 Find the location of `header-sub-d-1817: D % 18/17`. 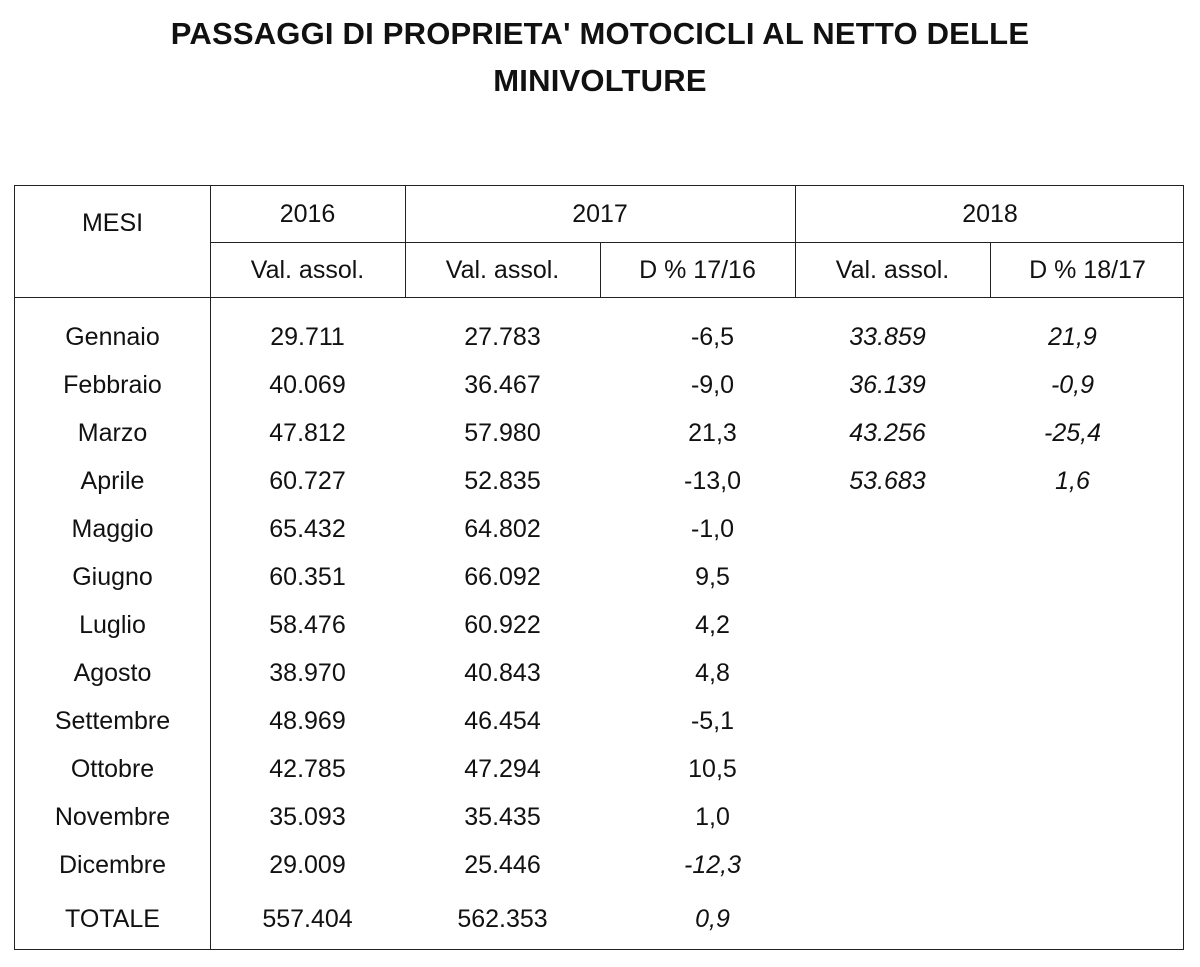

header-sub-d-1817: D % 18/17 is located at coordinates (1087, 270).